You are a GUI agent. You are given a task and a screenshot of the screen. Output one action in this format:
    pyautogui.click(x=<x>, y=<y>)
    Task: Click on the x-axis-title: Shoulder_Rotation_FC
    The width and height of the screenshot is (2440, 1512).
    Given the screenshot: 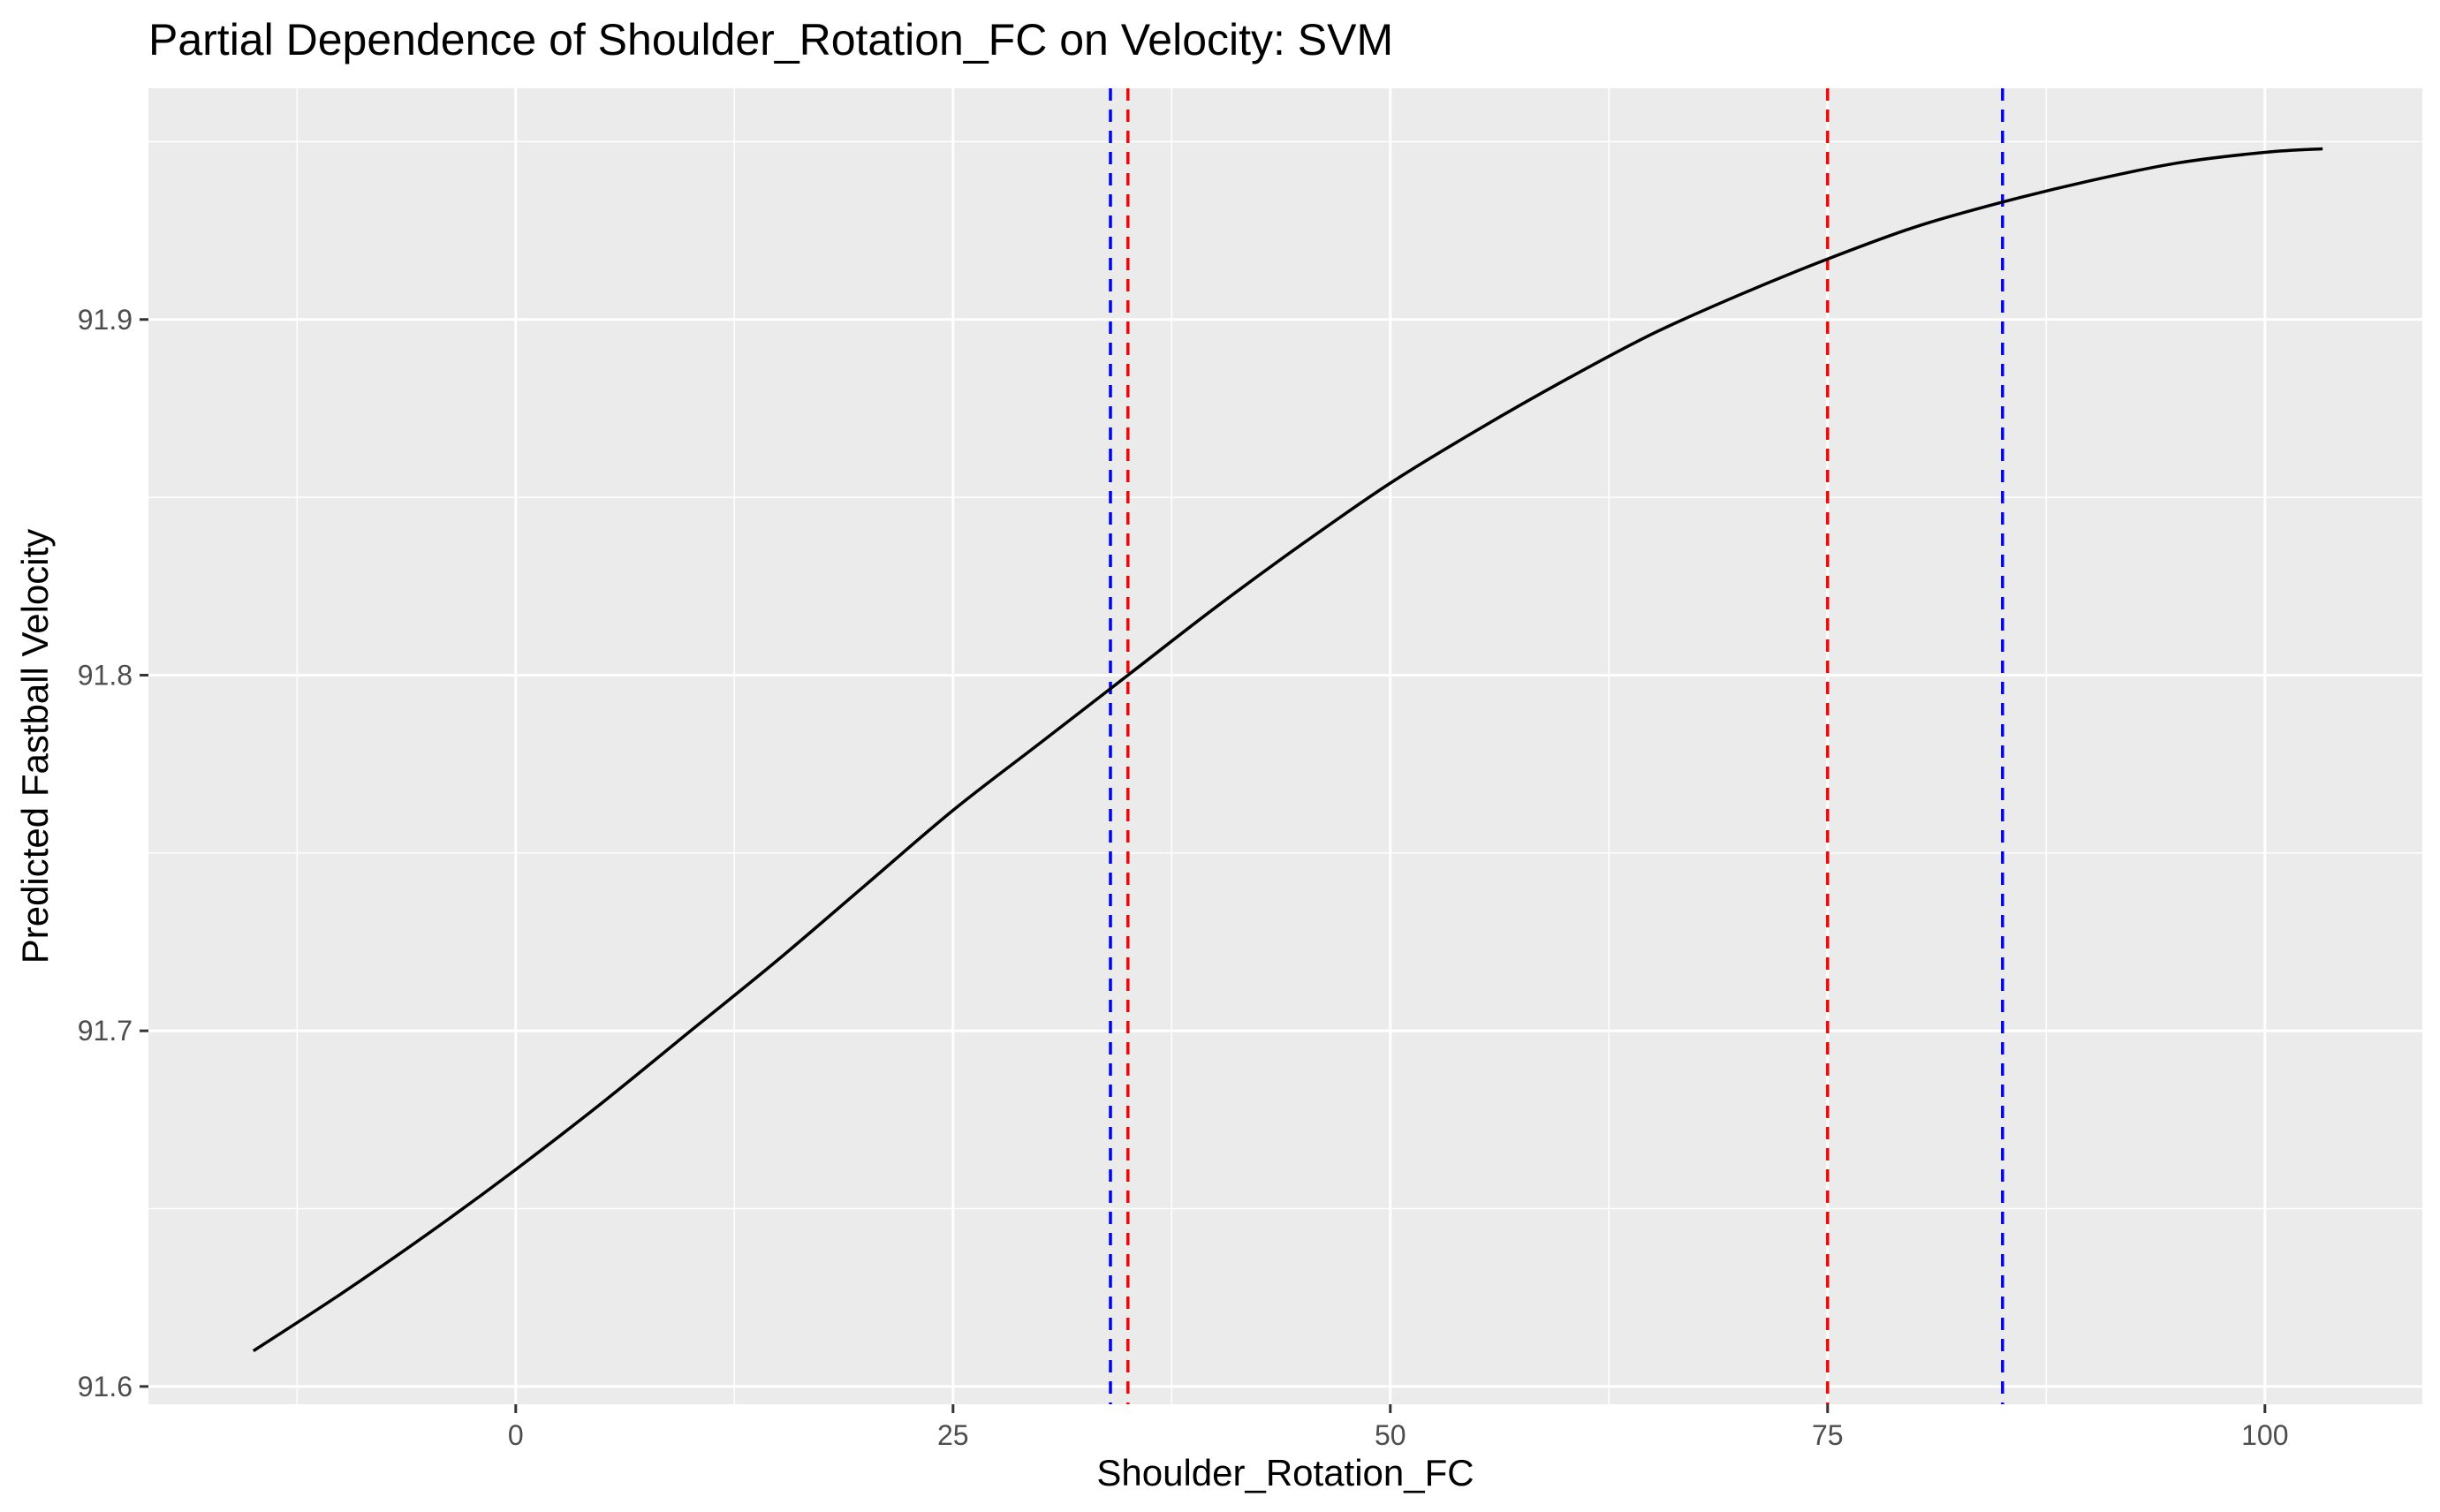 What is the action you would take?
    pyautogui.click(x=1285, y=1473)
    